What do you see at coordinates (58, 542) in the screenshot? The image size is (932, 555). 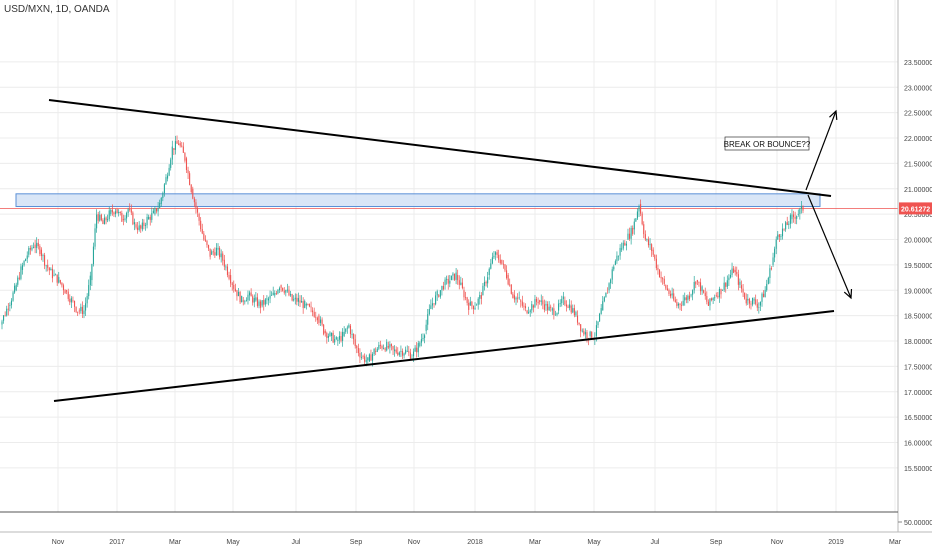 I see `time-tick-label: Nov` at bounding box center [58, 542].